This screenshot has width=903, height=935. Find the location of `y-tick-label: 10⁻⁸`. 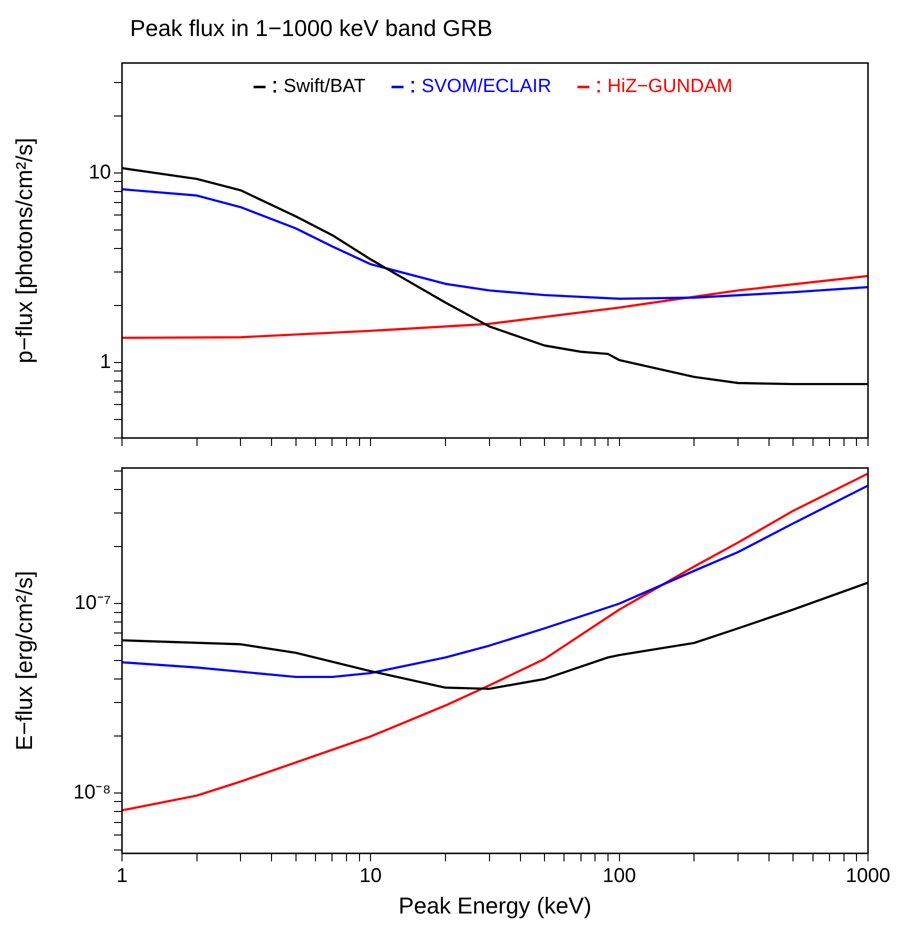

y-tick-label: 10⁻⁸ is located at coordinates (92, 793).